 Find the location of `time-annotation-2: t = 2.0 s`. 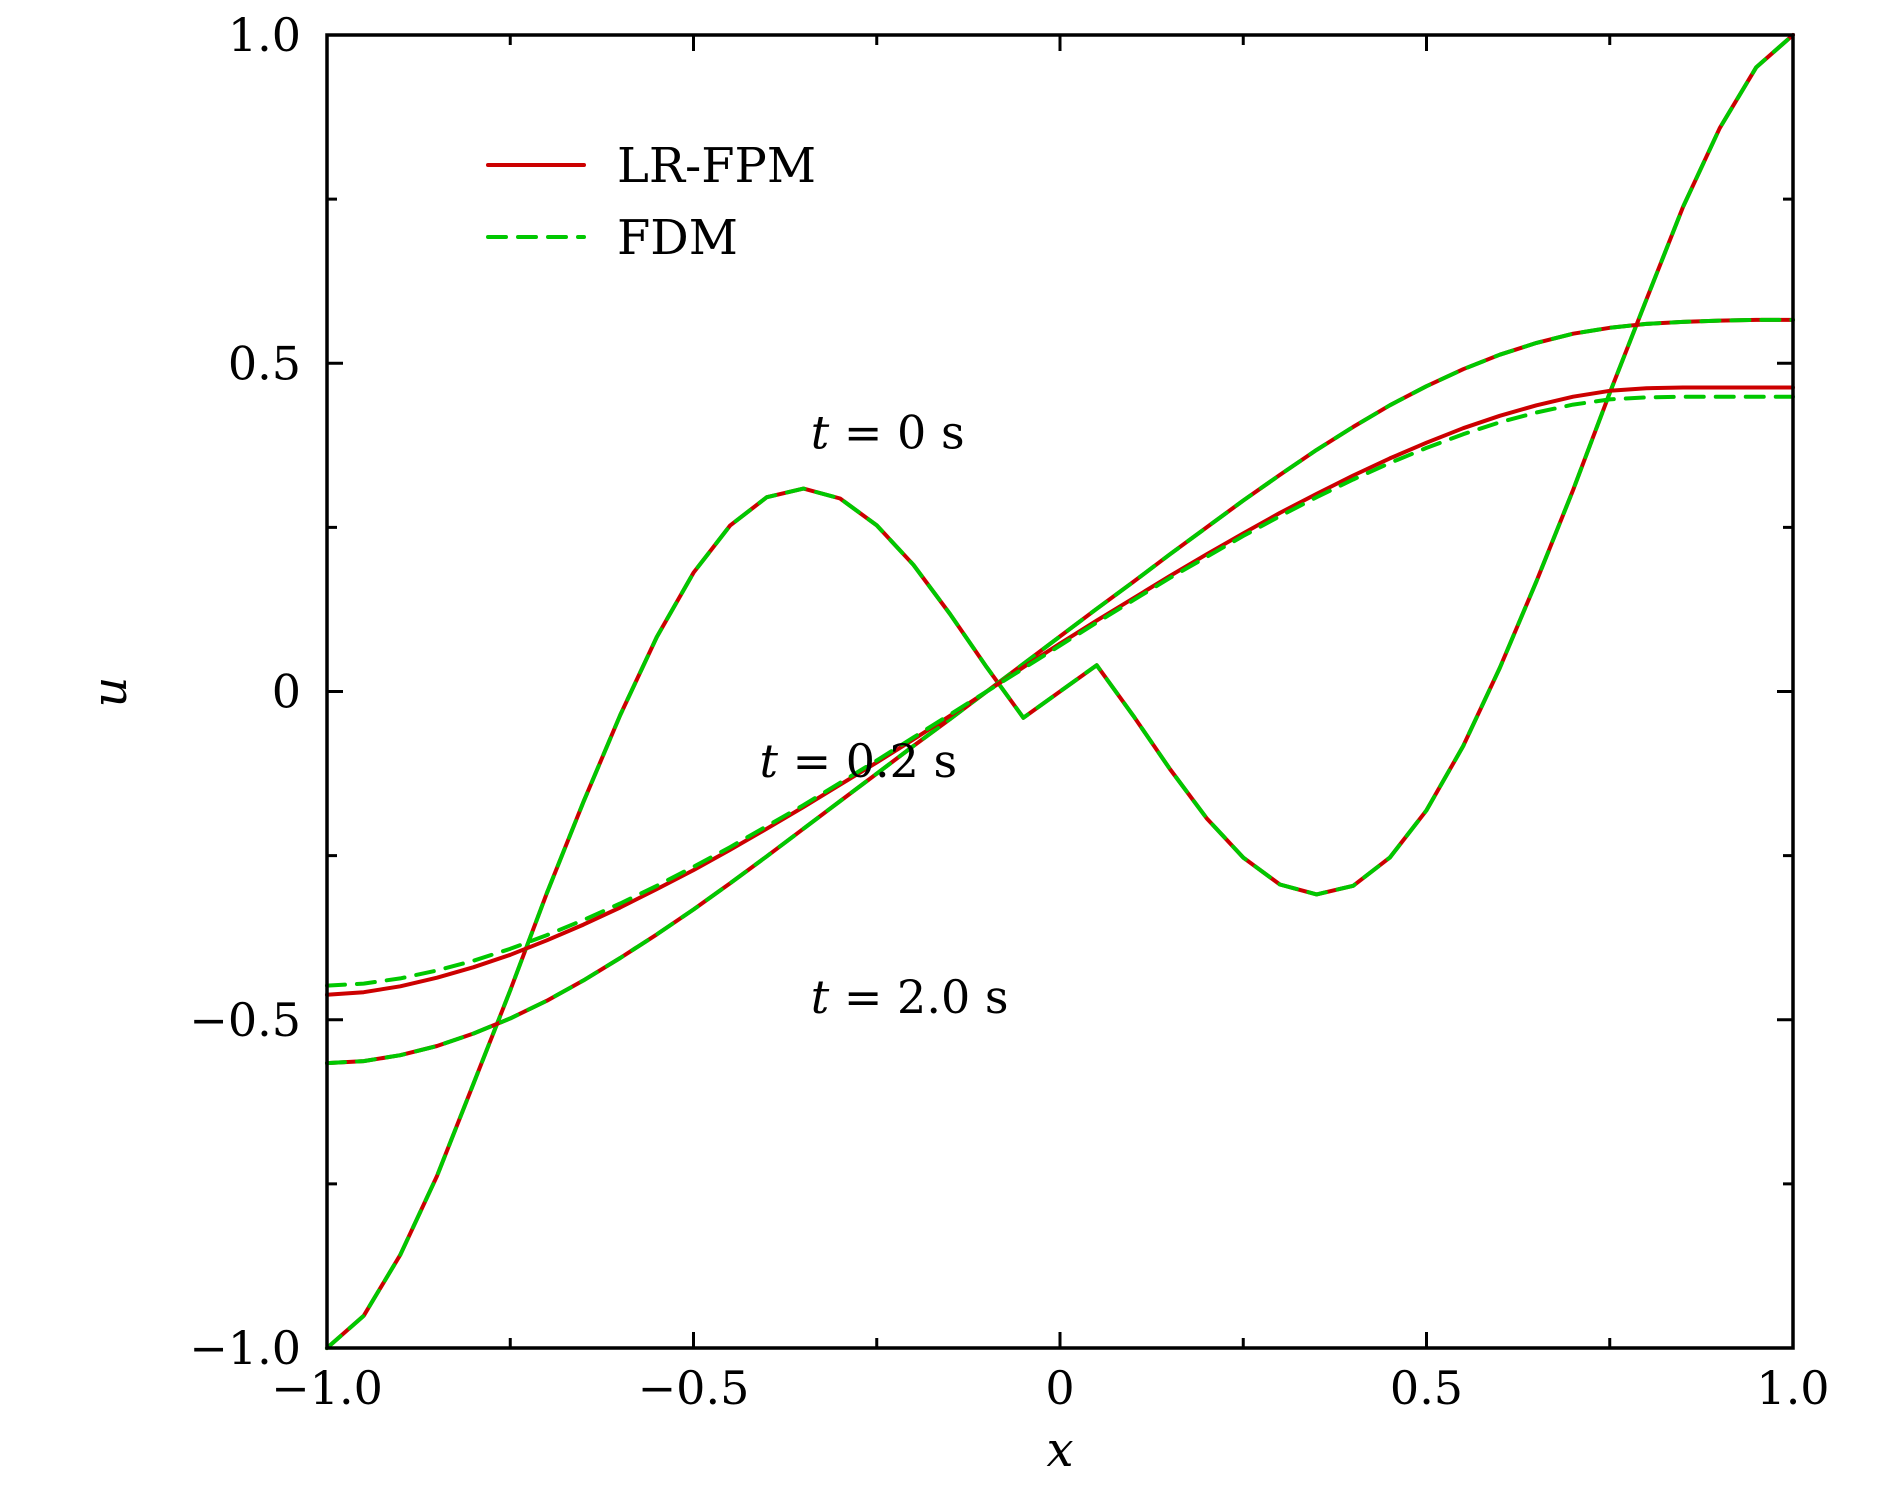

time-annotation-2: t = 2.0 s is located at coordinates (910, 997).